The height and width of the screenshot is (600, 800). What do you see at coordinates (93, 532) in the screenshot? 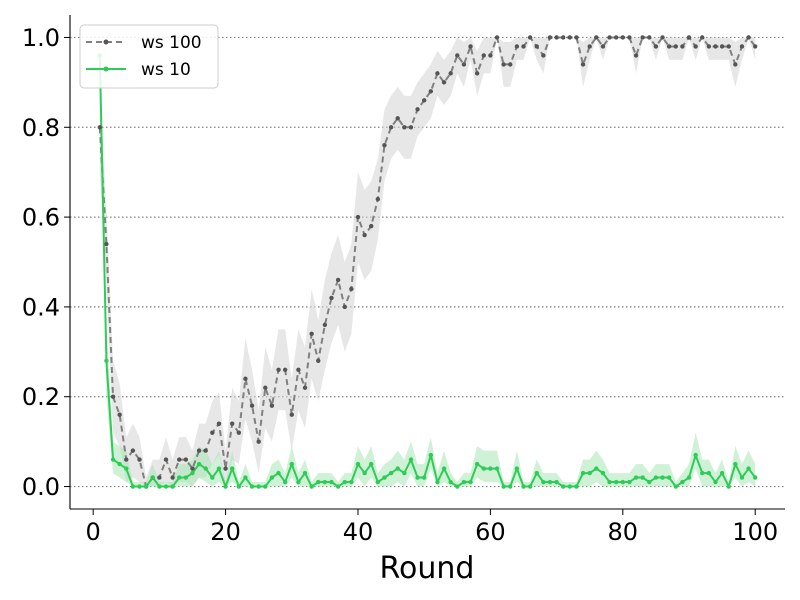
I see `x-tick-label: 0` at bounding box center [93, 532].